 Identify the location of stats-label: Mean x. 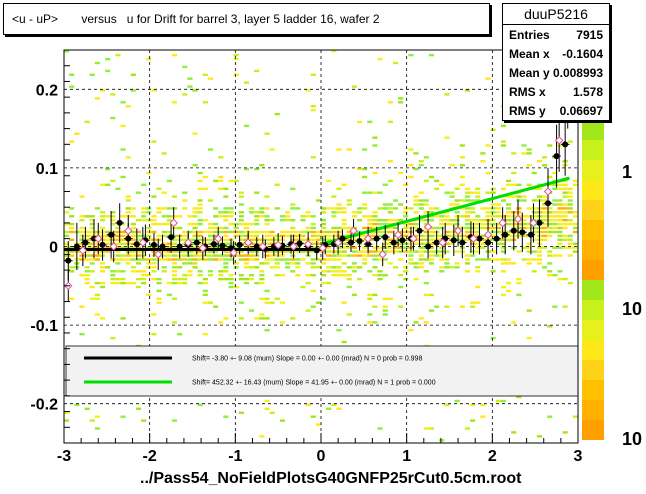
(529, 54).